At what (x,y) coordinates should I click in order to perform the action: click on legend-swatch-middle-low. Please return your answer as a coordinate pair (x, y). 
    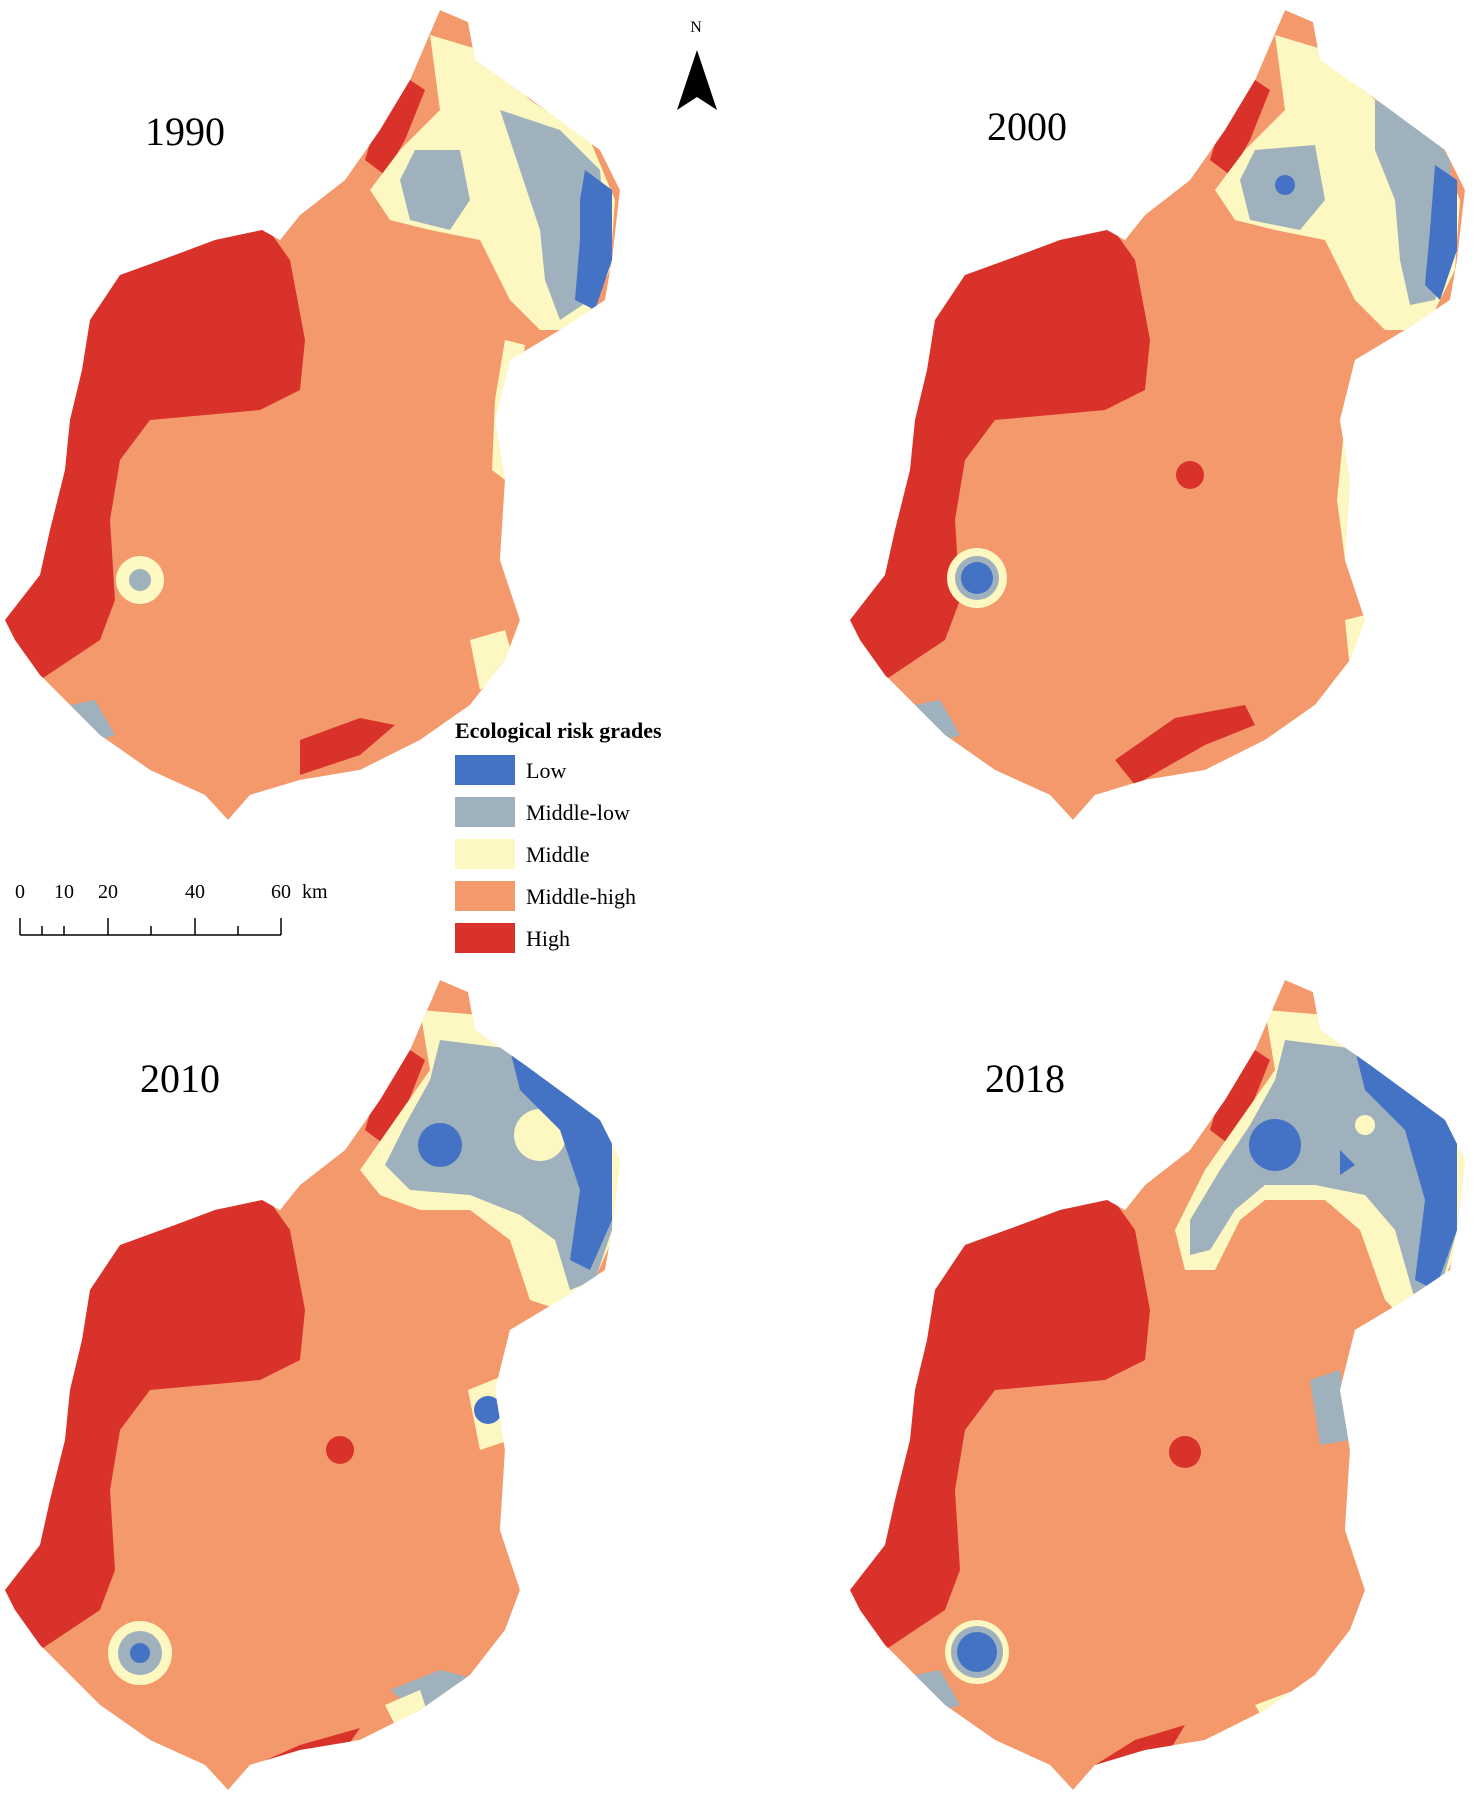
    Looking at the image, I should click on (485, 812).